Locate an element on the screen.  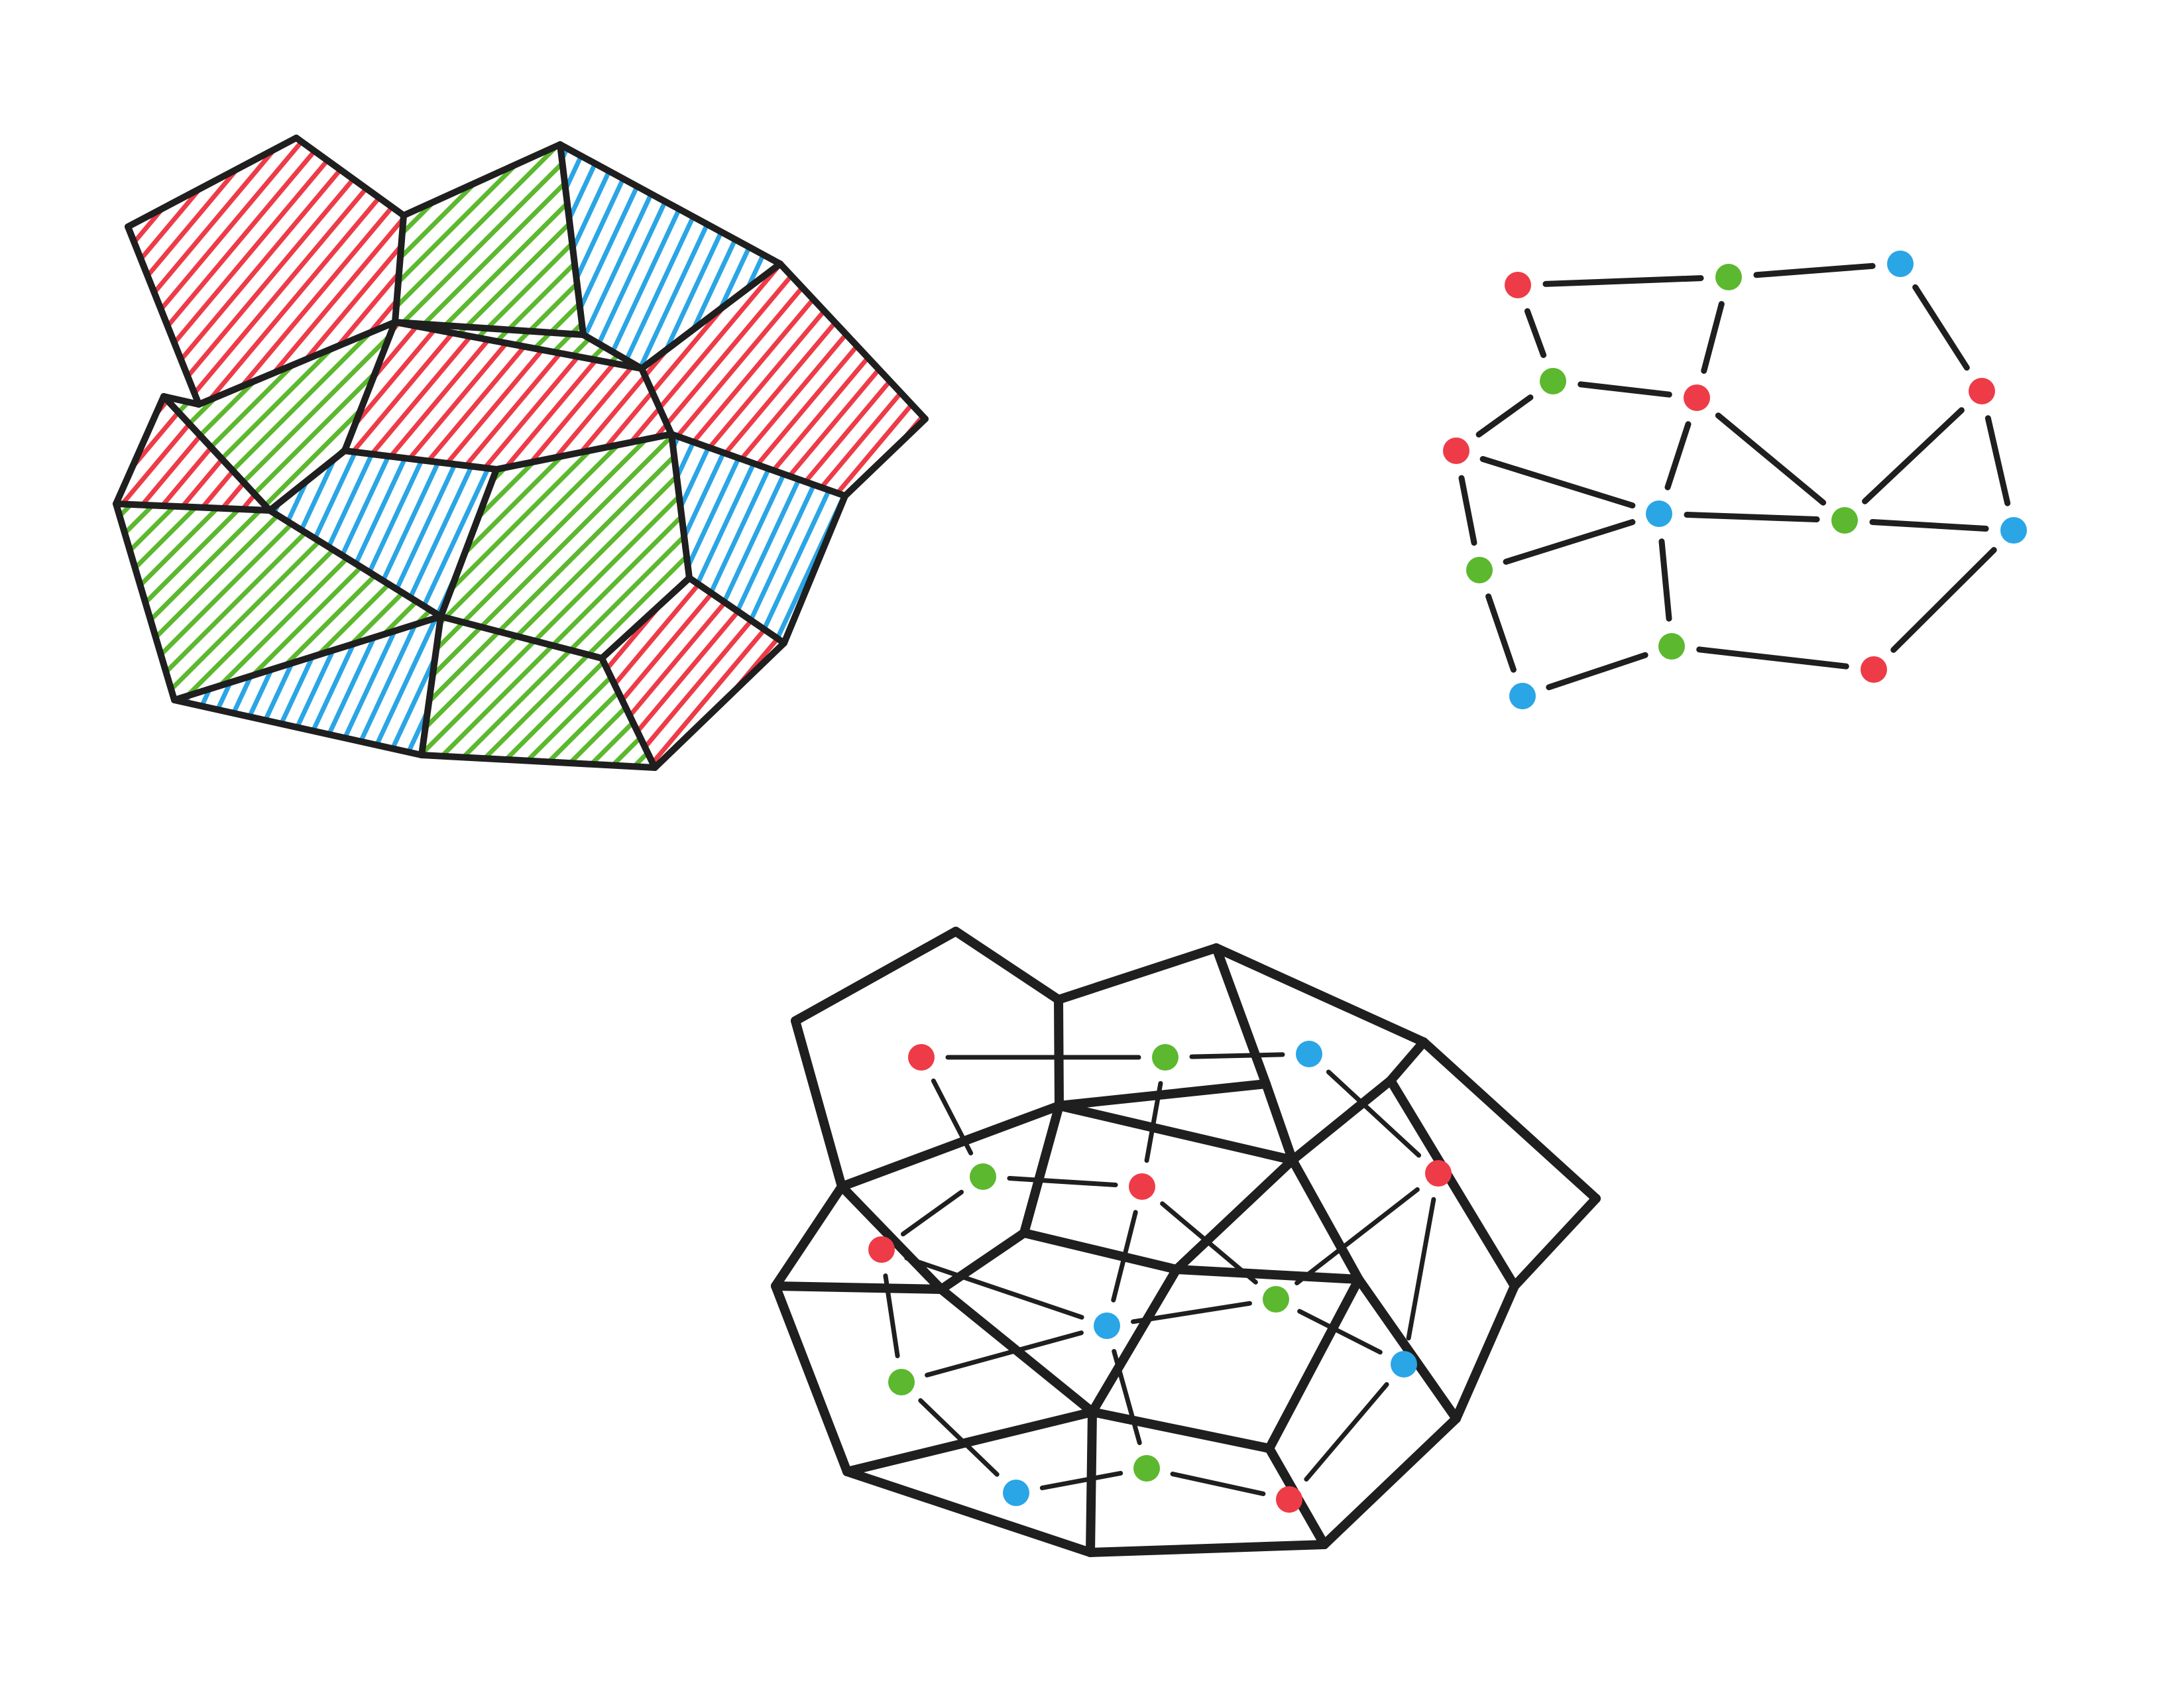
dual-graph-diagram is located at coordinates (1735, 480).